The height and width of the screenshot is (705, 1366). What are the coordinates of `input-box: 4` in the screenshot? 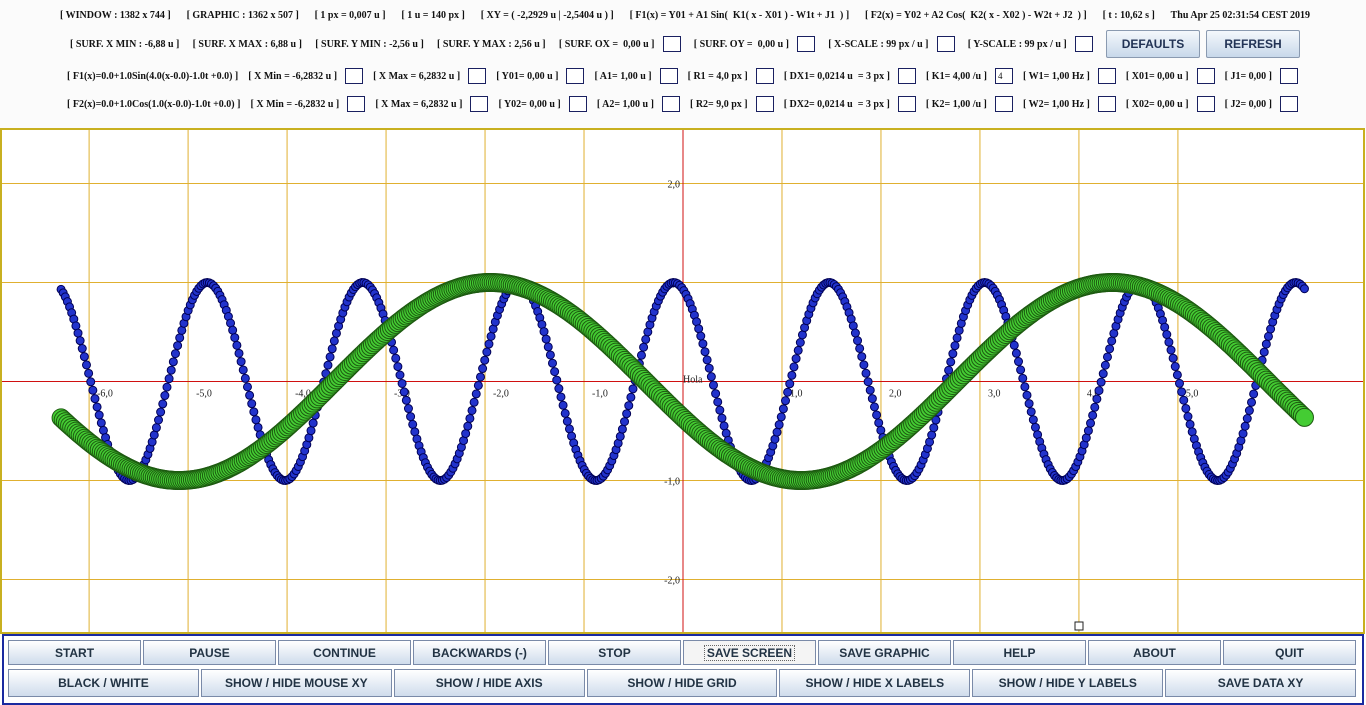 It's located at (1003, 76).